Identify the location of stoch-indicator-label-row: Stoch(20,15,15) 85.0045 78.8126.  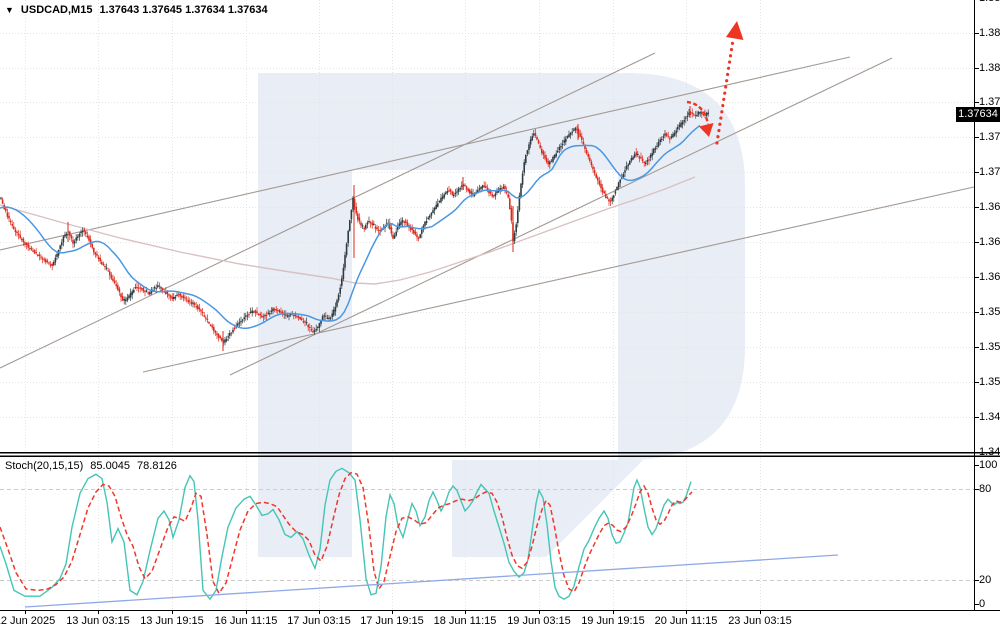
(91, 466).